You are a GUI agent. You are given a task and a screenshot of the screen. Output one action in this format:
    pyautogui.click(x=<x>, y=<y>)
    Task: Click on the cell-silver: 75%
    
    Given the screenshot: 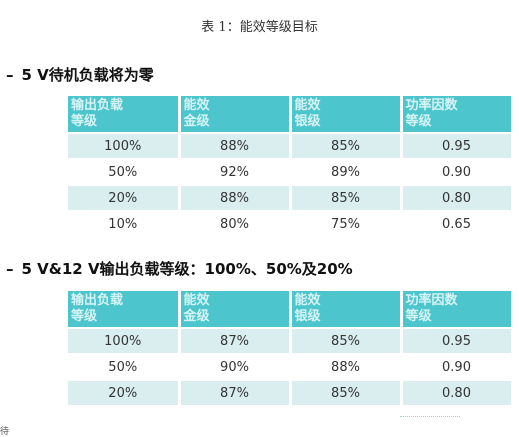 What is the action you would take?
    pyautogui.click(x=346, y=223)
    